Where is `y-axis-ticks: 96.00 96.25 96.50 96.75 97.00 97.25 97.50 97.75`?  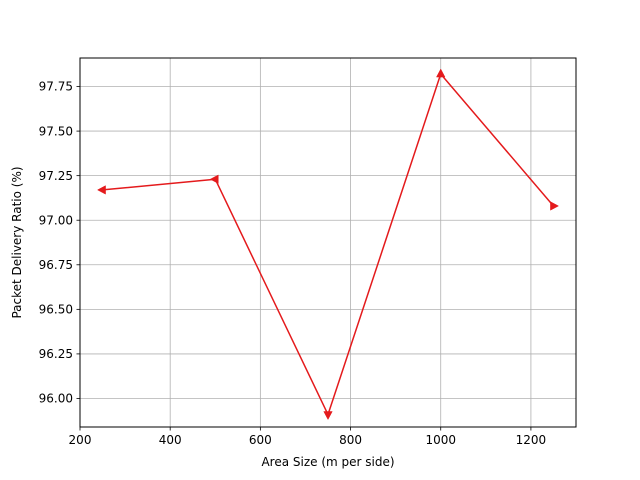
y-axis-ticks: 96.00 96.25 96.50 96.75 97.00 97.25 97.50 97.75 is located at coordinates (59, 243).